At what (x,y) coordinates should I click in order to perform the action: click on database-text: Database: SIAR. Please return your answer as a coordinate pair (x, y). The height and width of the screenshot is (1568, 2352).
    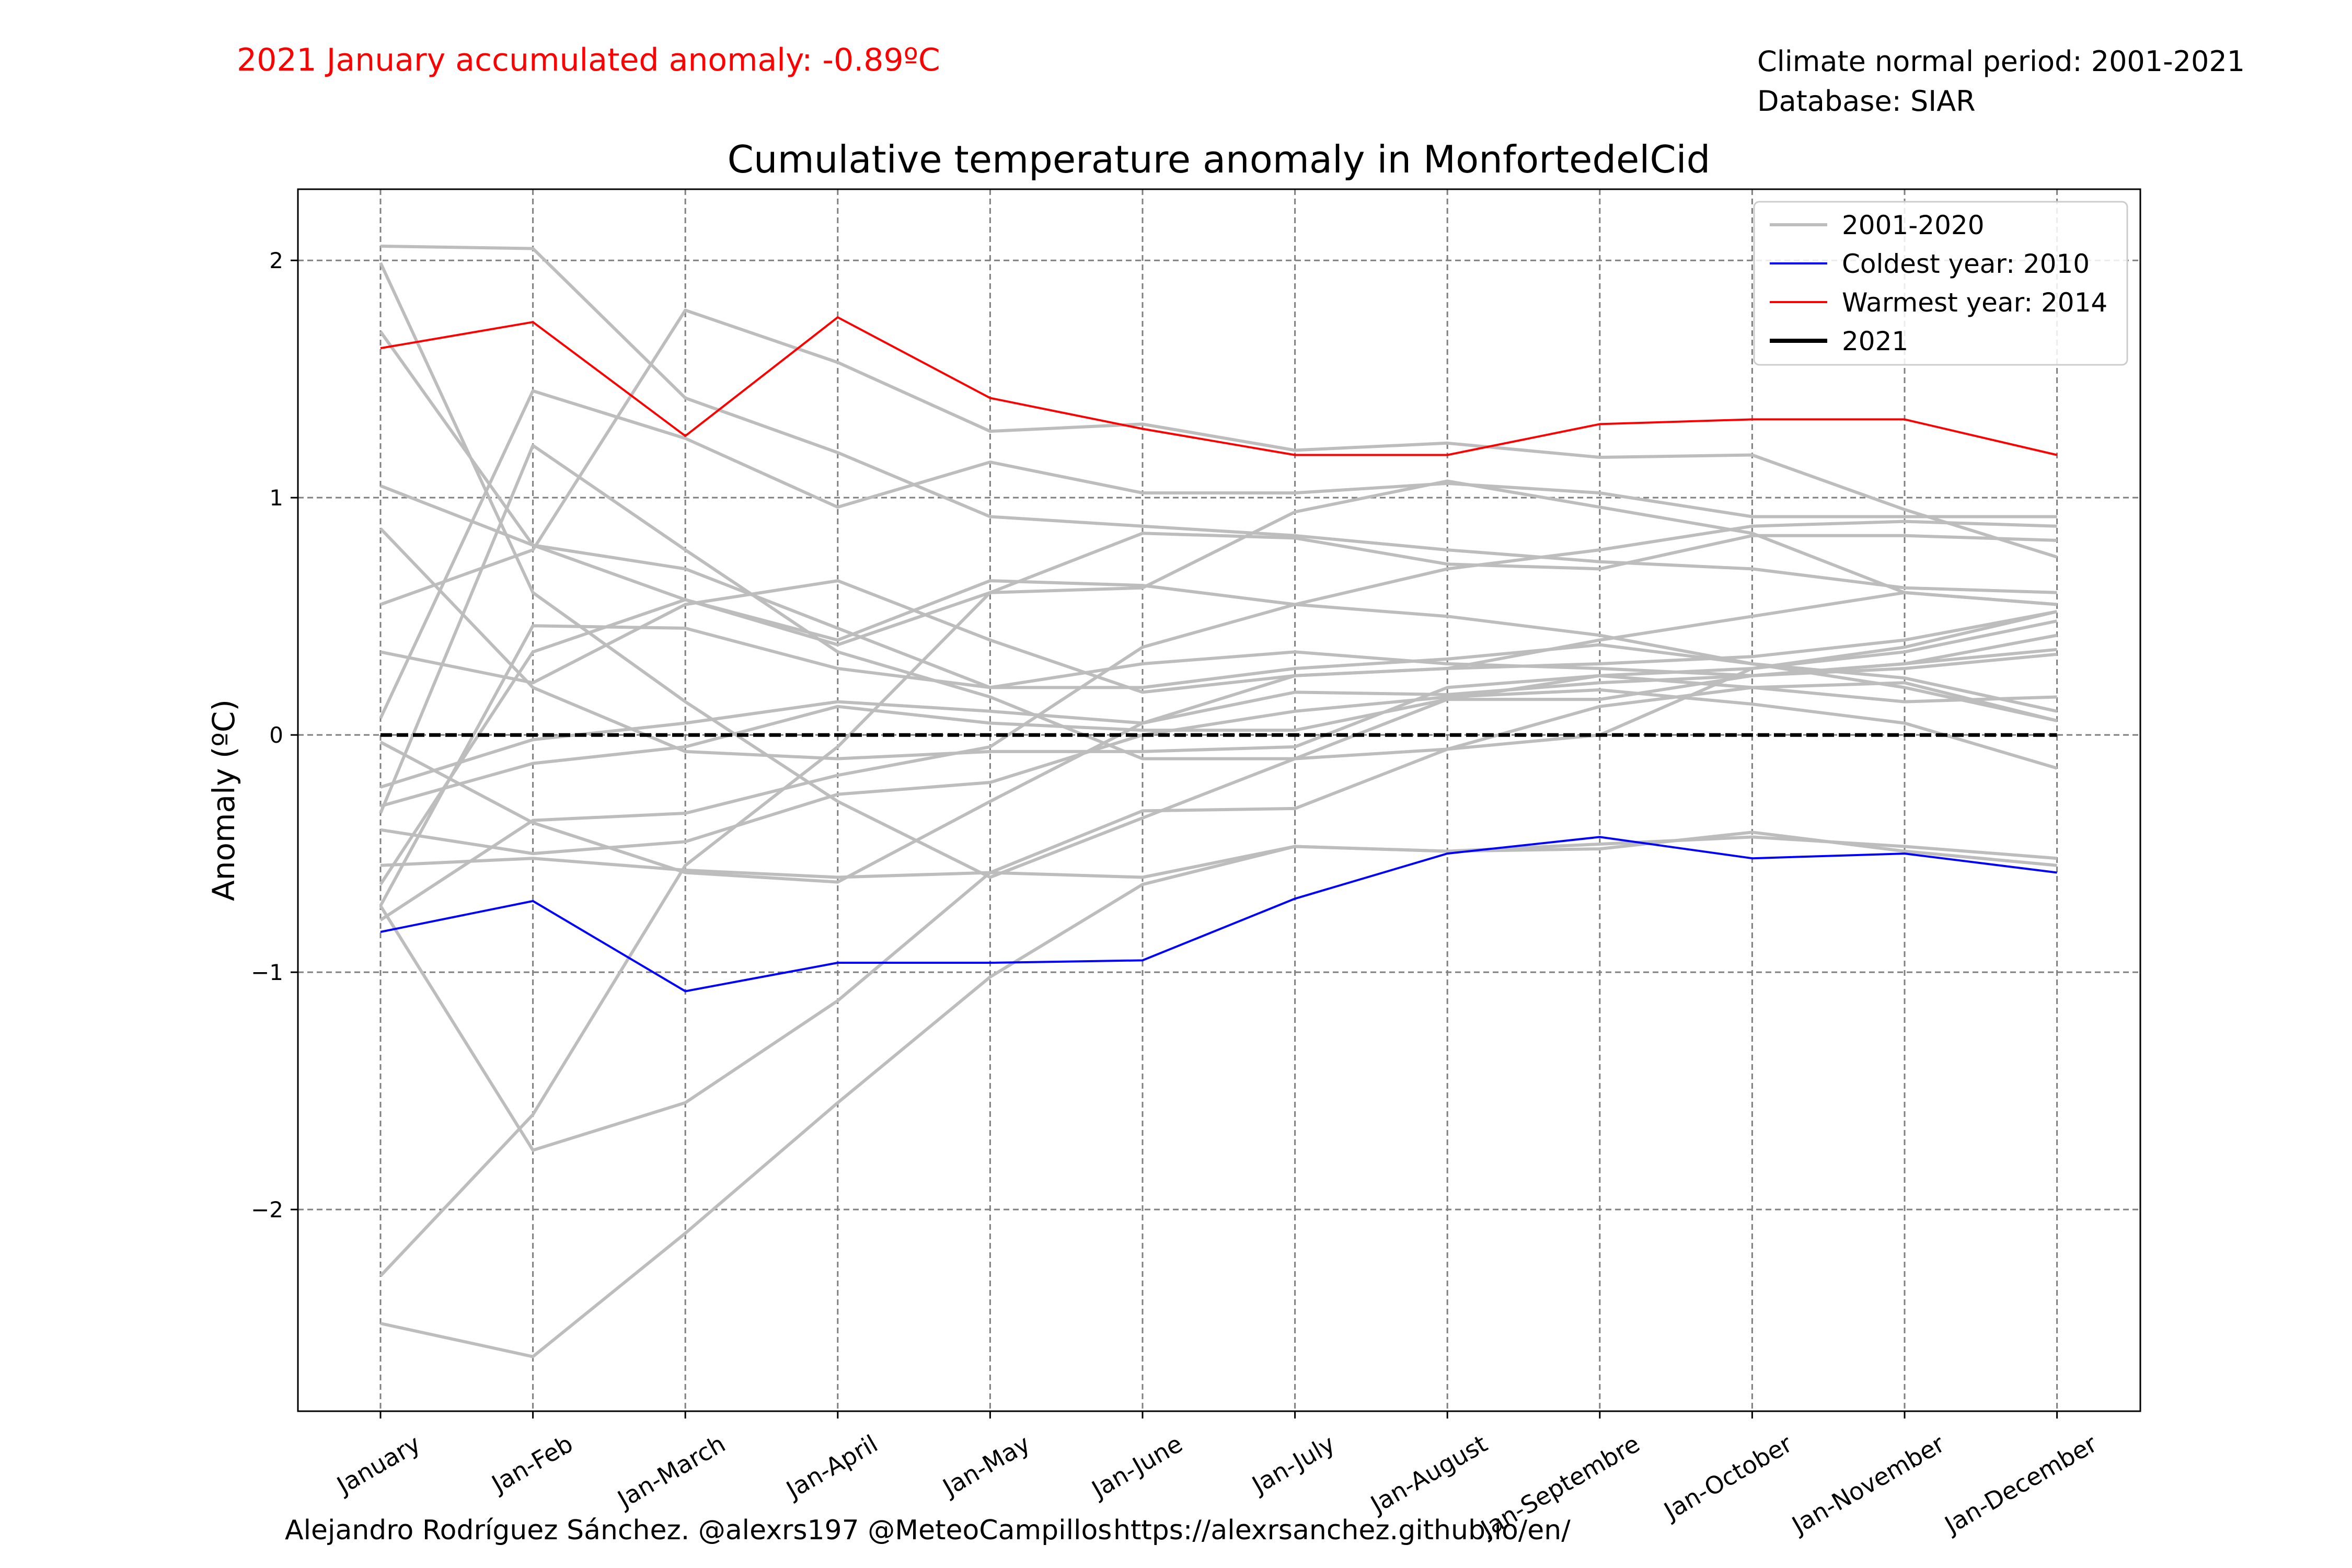
    Looking at the image, I should click on (1866, 101).